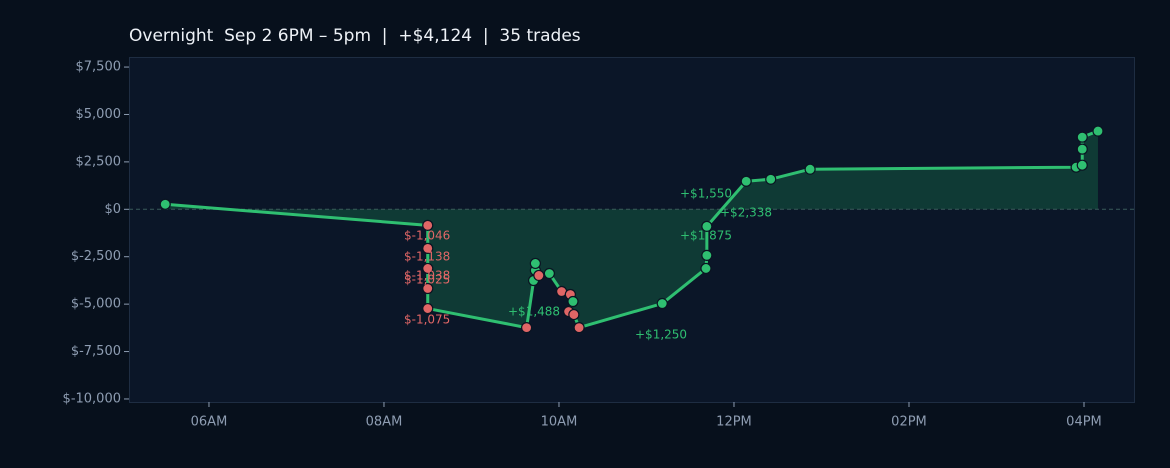 This screenshot has height=468, width=1170. Describe the element at coordinates (96, 256) in the screenshot. I see `y-tick-label: $-2,500` at that location.